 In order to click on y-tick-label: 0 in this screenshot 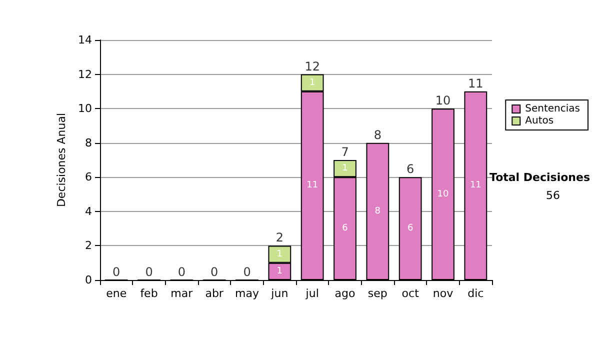, I will do `click(88, 280)`.